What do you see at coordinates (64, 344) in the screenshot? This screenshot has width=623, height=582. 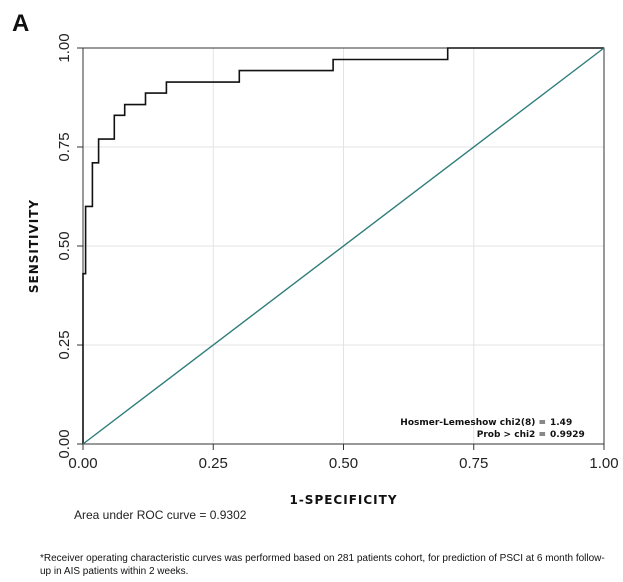 I see `y-tick-label: 0.25` at bounding box center [64, 344].